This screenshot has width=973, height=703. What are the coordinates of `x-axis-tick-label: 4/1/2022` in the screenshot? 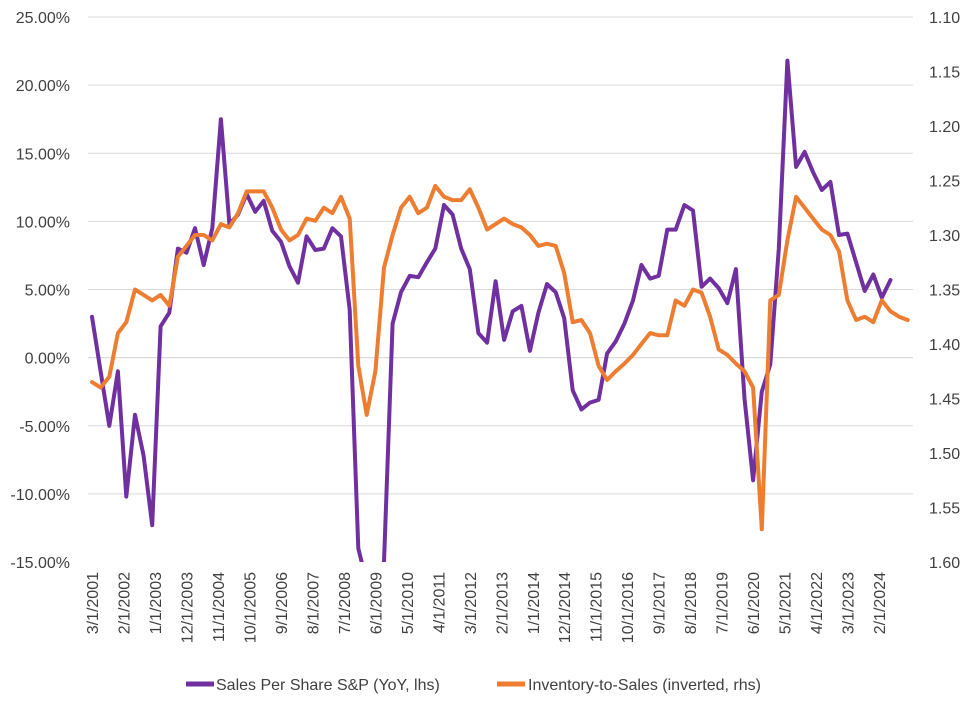 It's located at (817, 603).